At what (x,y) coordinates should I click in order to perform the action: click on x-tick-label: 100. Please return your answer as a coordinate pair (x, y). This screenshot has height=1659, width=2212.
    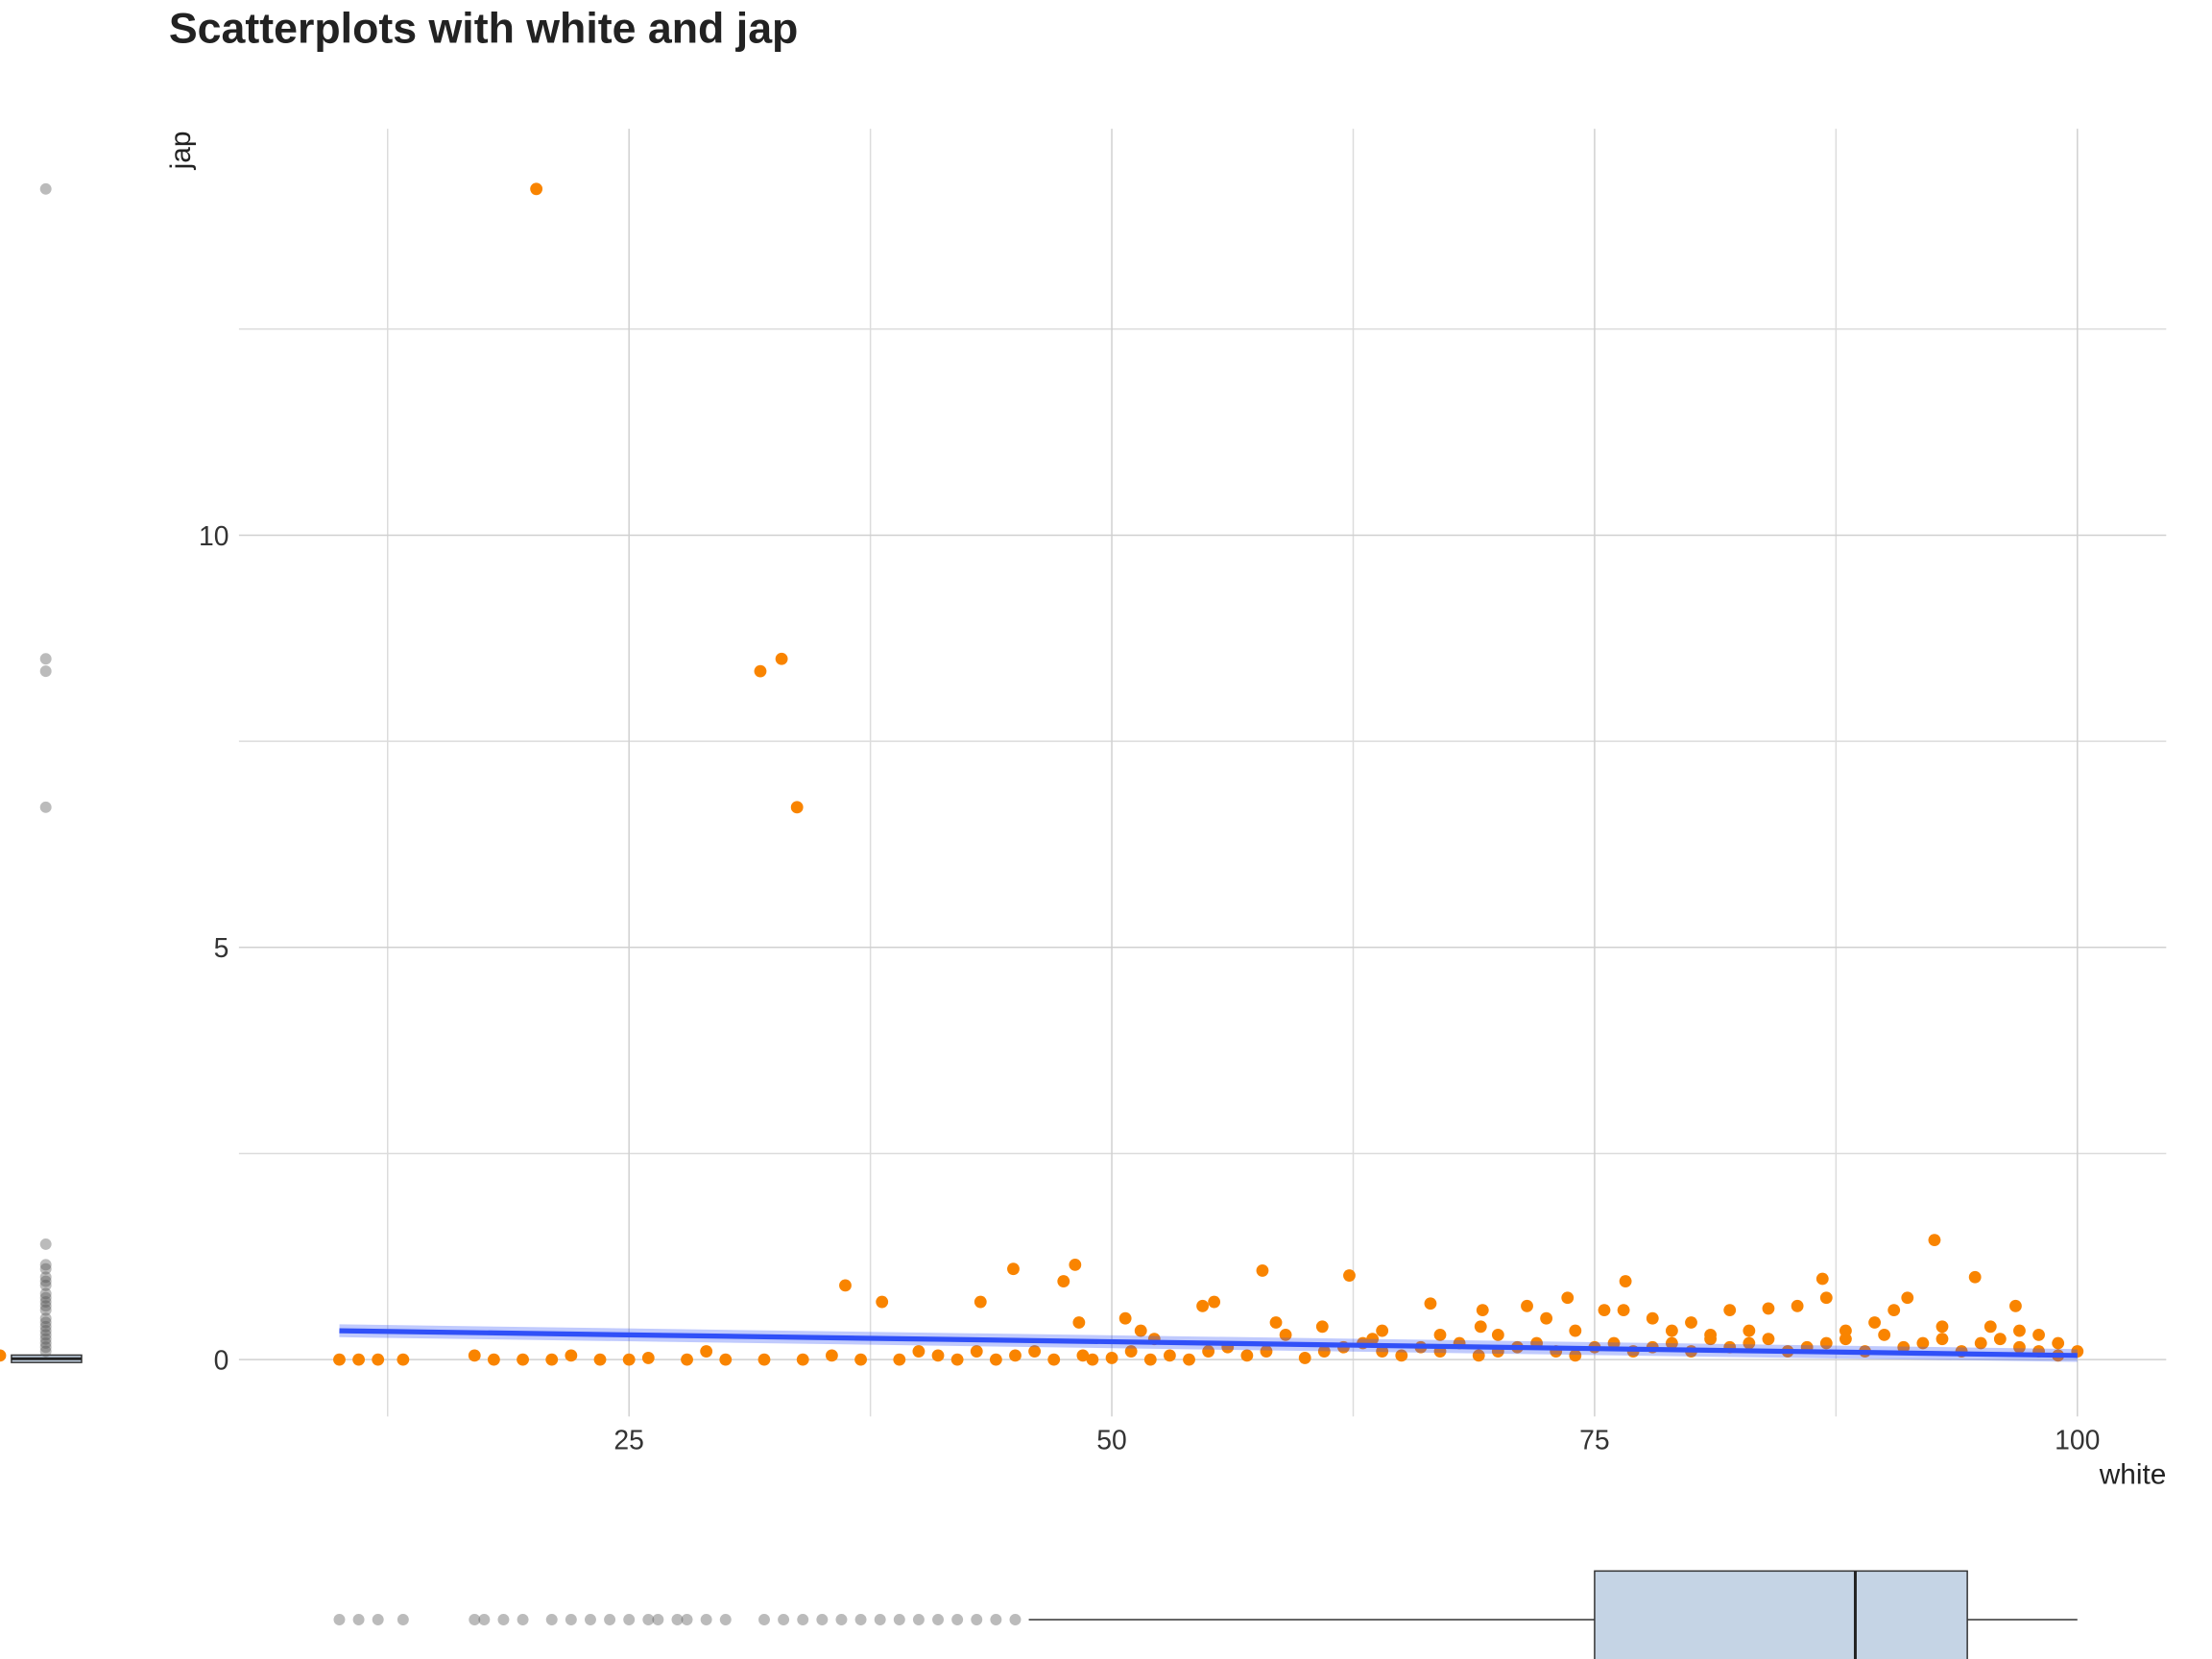
    Looking at the image, I should click on (2077, 1440).